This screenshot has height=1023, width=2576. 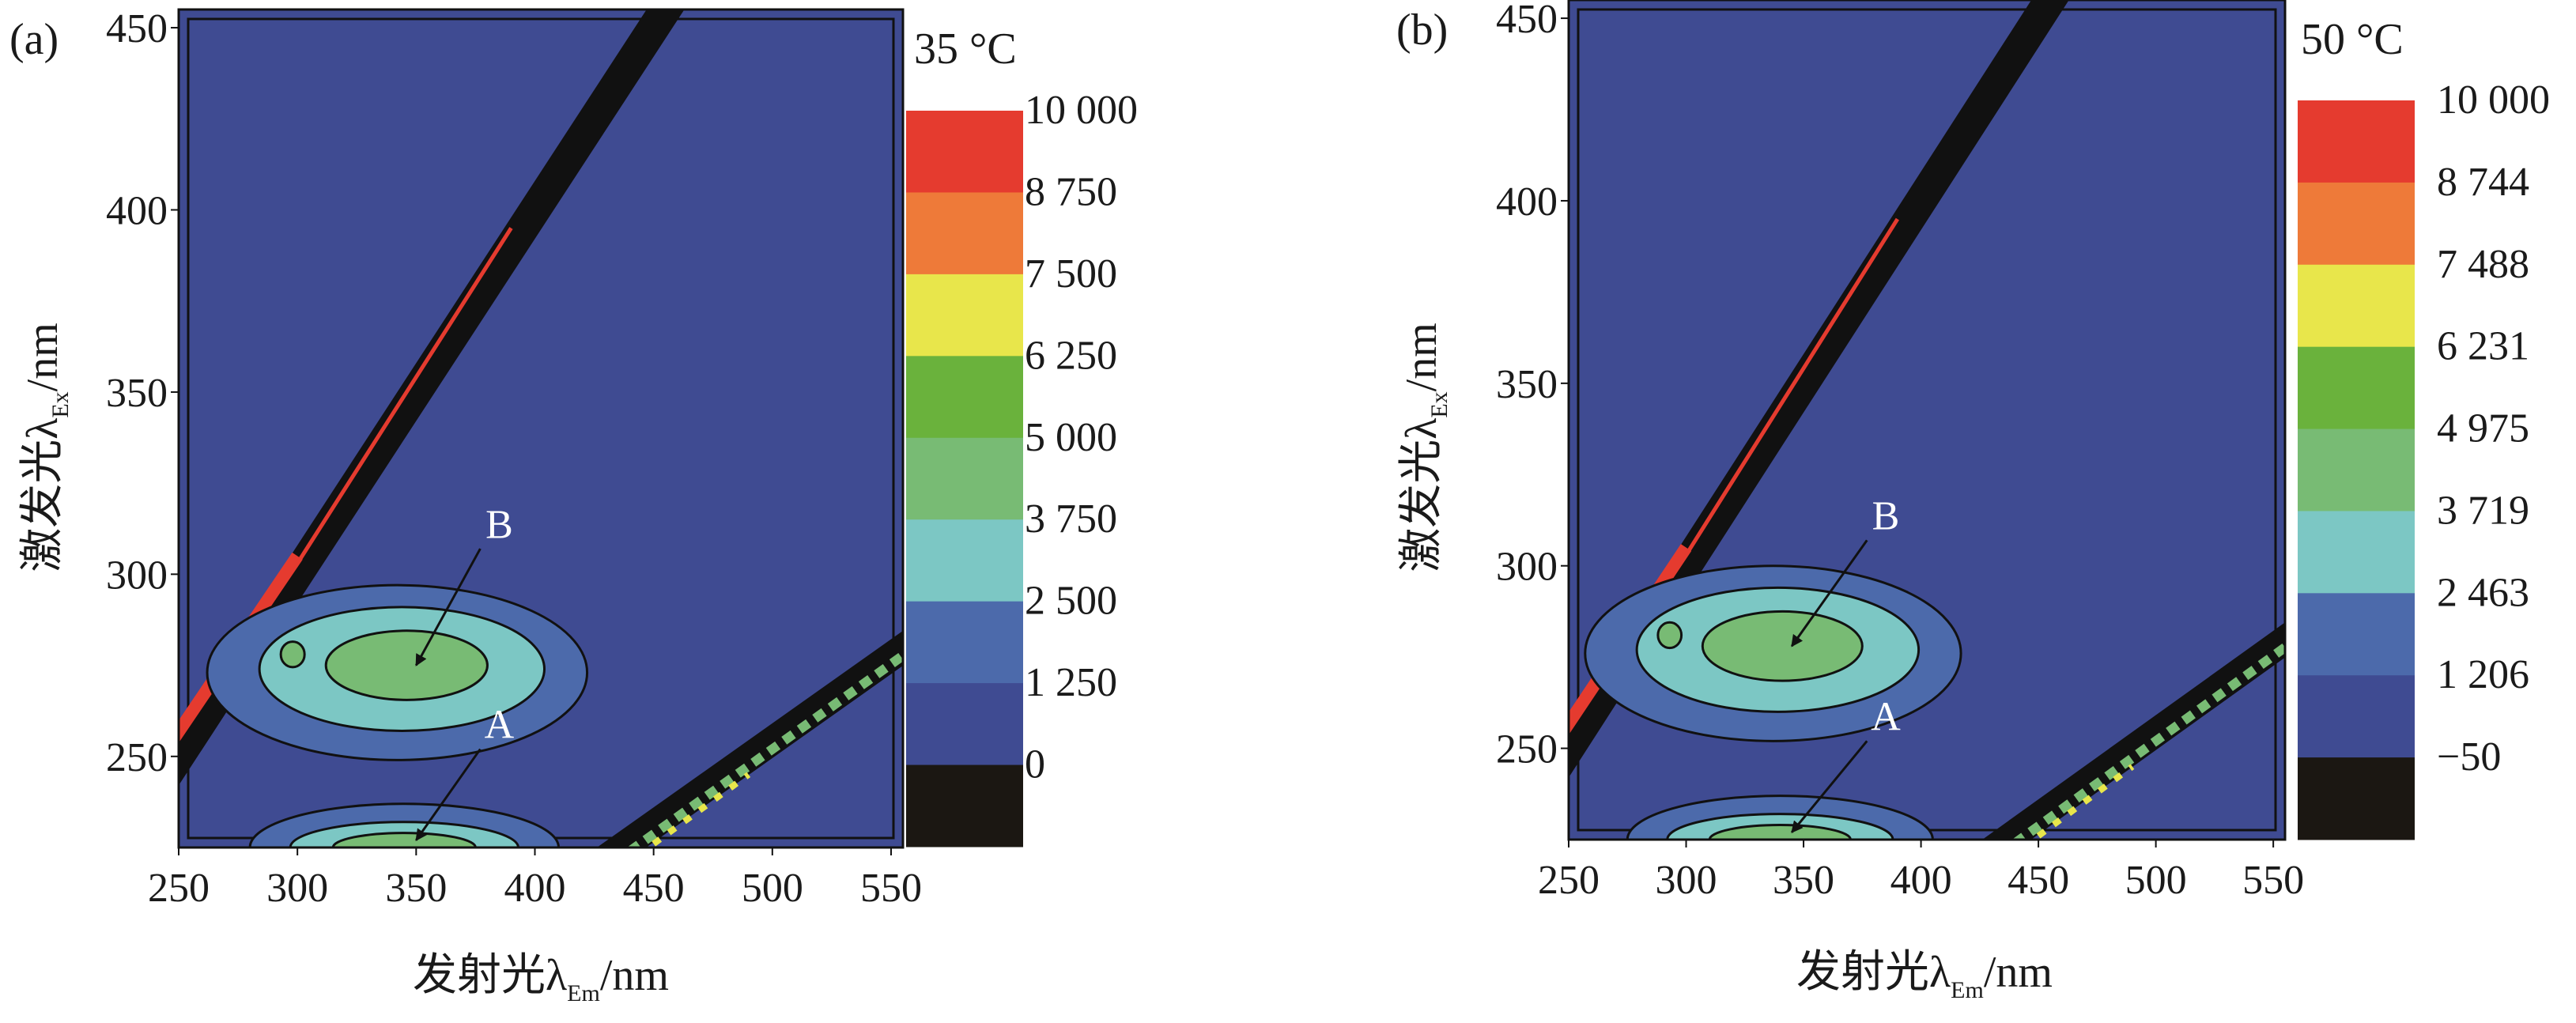 What do you see at coordinates (2483, 592) in the screenshot?
I see `colorbar-label: 2 463` at bounding box center [2483, 592].